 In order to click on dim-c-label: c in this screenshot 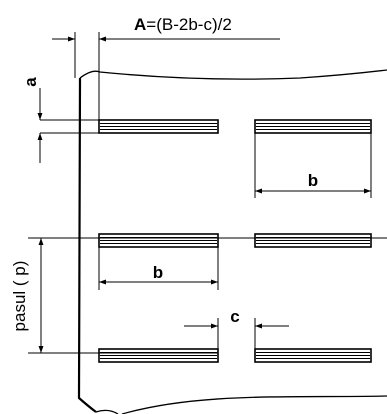, I will do `click(234, 316)`.